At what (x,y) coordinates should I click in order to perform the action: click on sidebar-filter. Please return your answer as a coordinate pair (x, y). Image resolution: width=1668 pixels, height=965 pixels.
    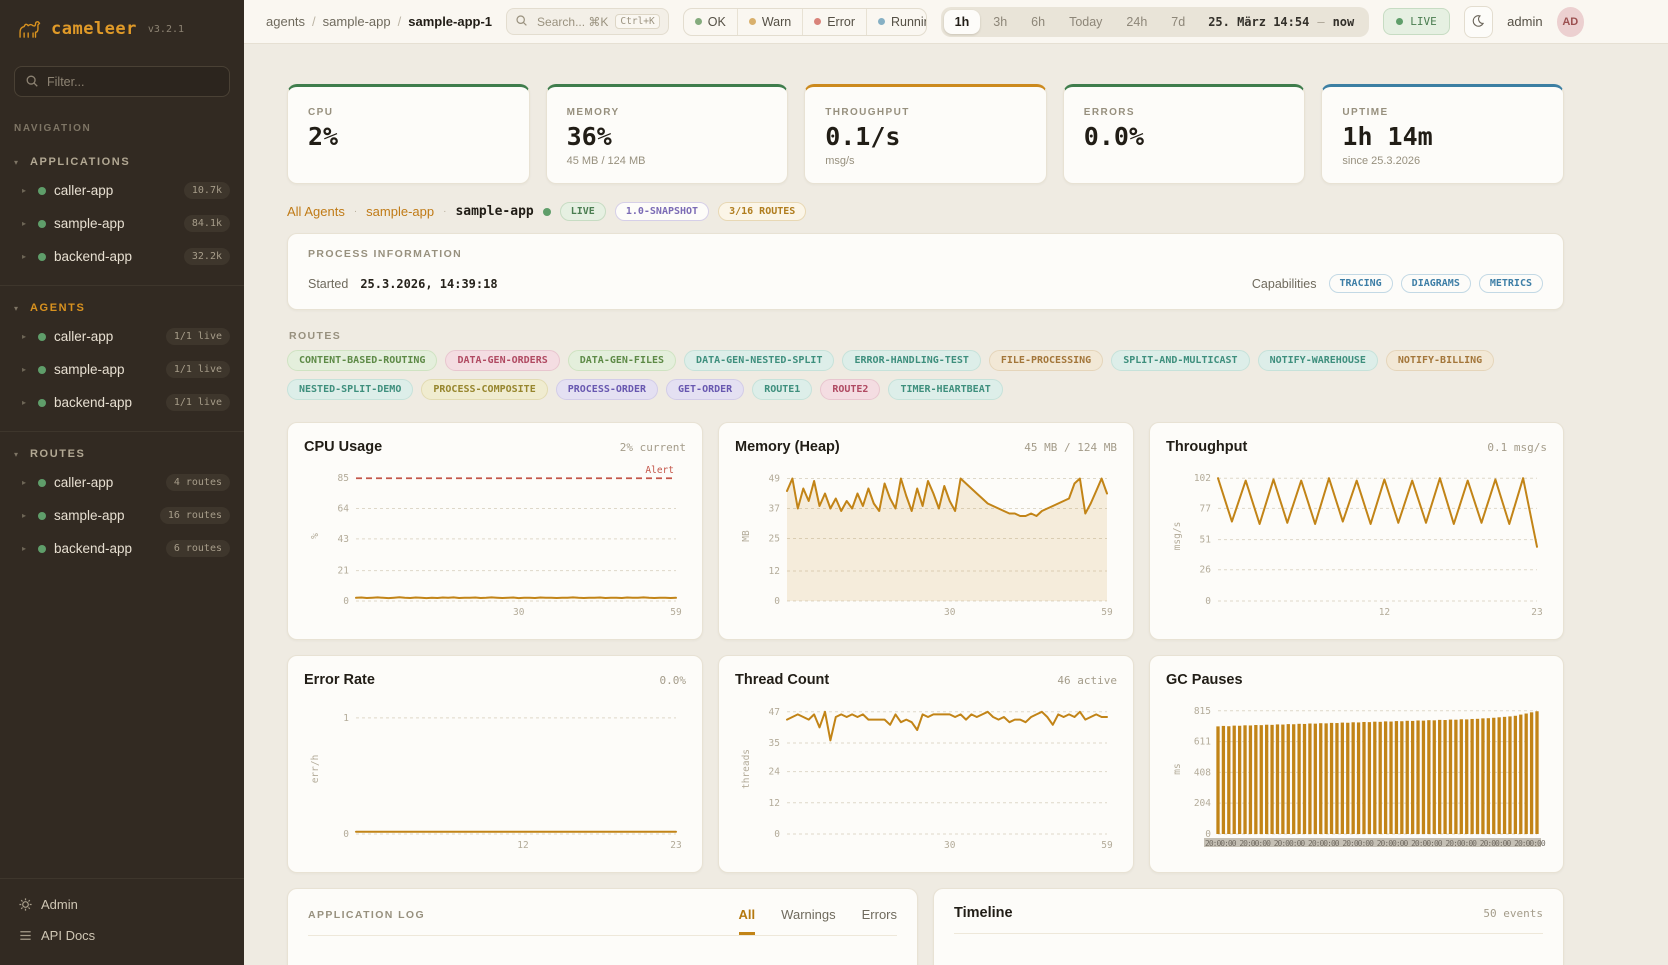
    Looking at the image, I should click on (122, 81).